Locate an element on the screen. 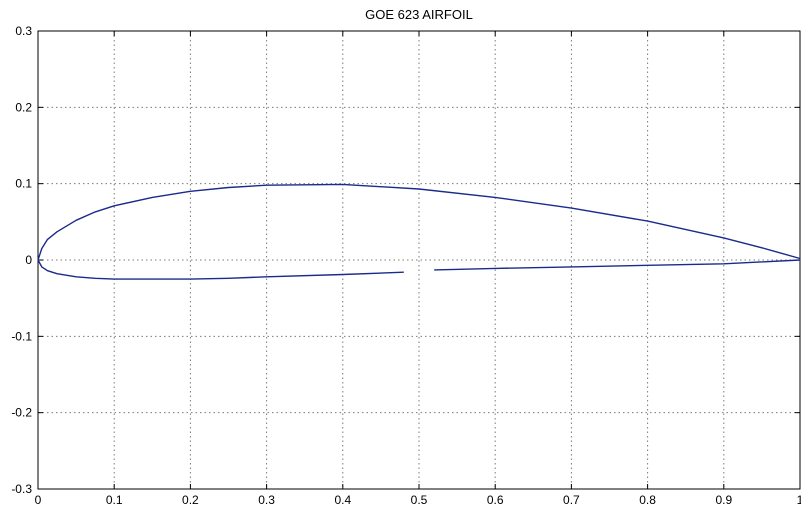 The image size is (801, 510). x-tick-label: 0.9 is located at coordinates (723, 500).